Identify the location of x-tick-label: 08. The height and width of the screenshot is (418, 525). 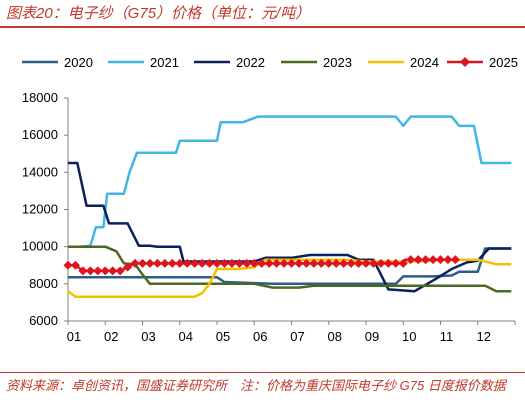
(335, 336).